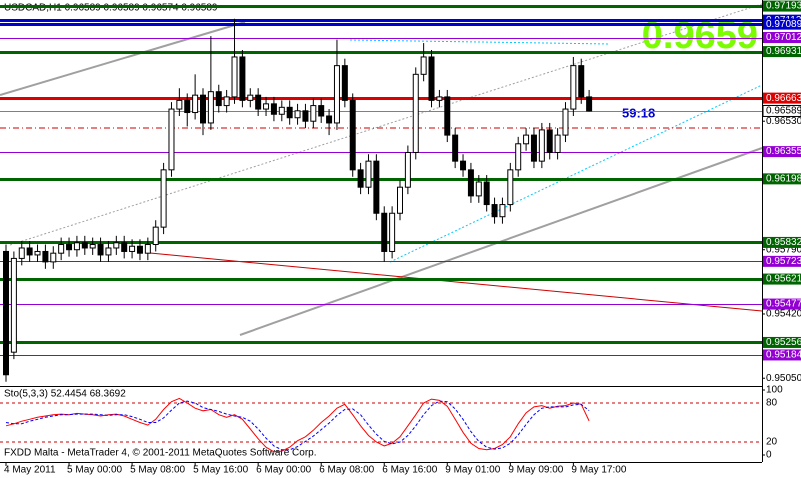 The height and width of the screenshot is (478, 801). Describe the element at coordinates (220, 470) in the screenshot. I see `x-tick-label: 5 May 16:00` at that location.